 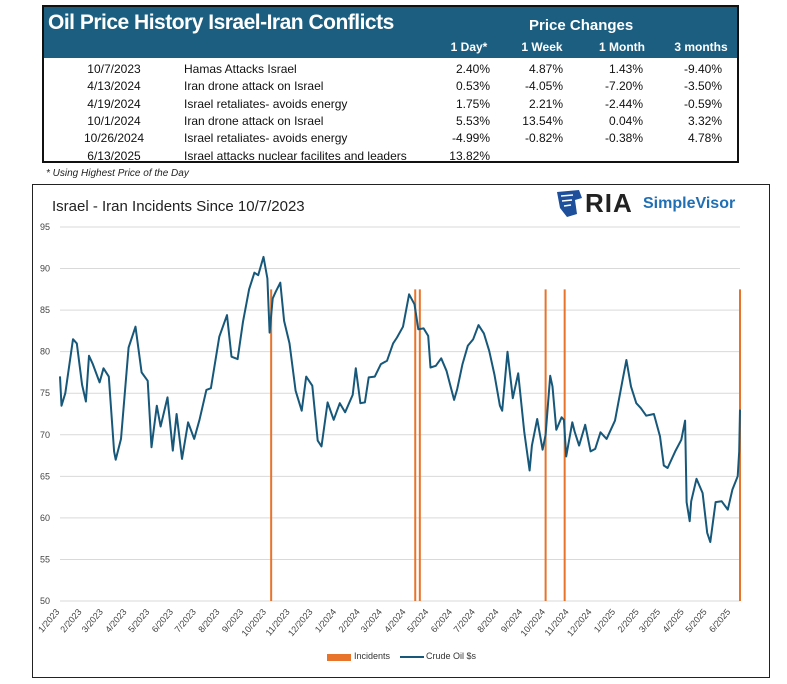 I want to click on x-tick-label: 8/2023, so click(x=208, y=621).